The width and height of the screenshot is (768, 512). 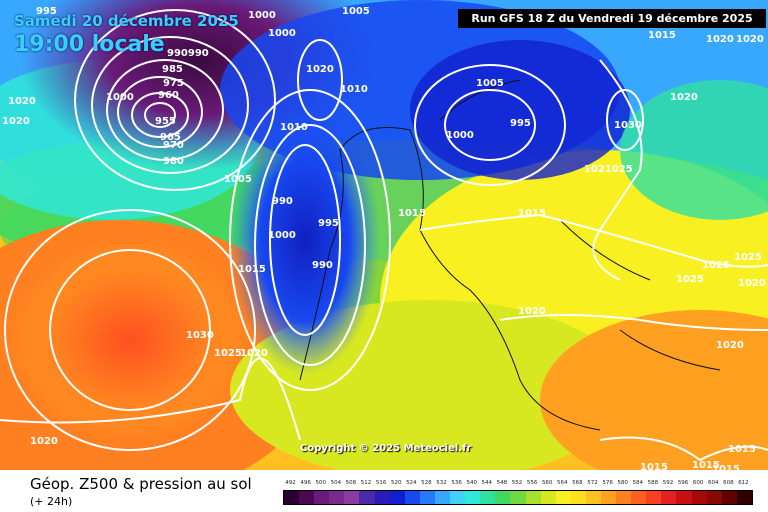 I want to click on scale-label: 584, so click(x=638, y=483).